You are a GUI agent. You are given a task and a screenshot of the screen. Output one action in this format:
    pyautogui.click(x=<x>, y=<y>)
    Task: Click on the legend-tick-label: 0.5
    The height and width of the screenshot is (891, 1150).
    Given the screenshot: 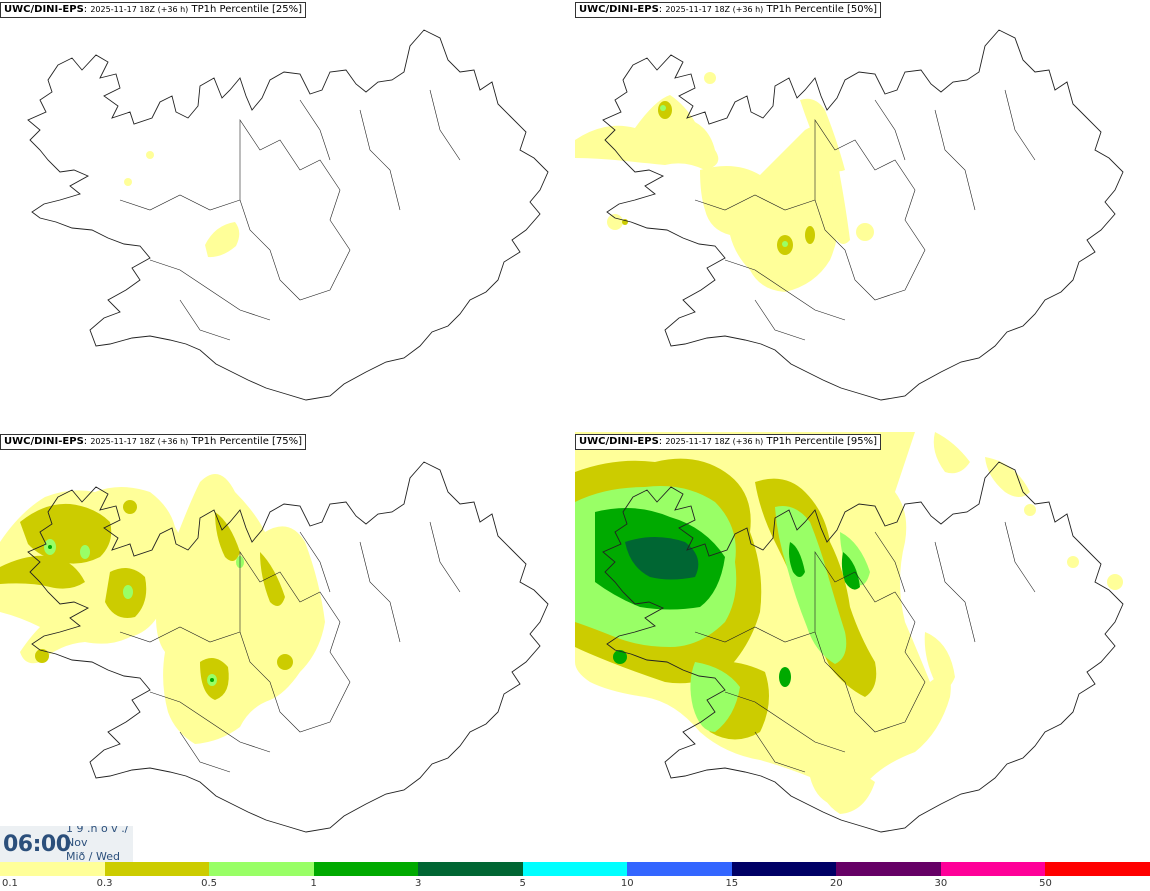 What is the action you would take?
    pyautogui.click(x=209, y=883)
    